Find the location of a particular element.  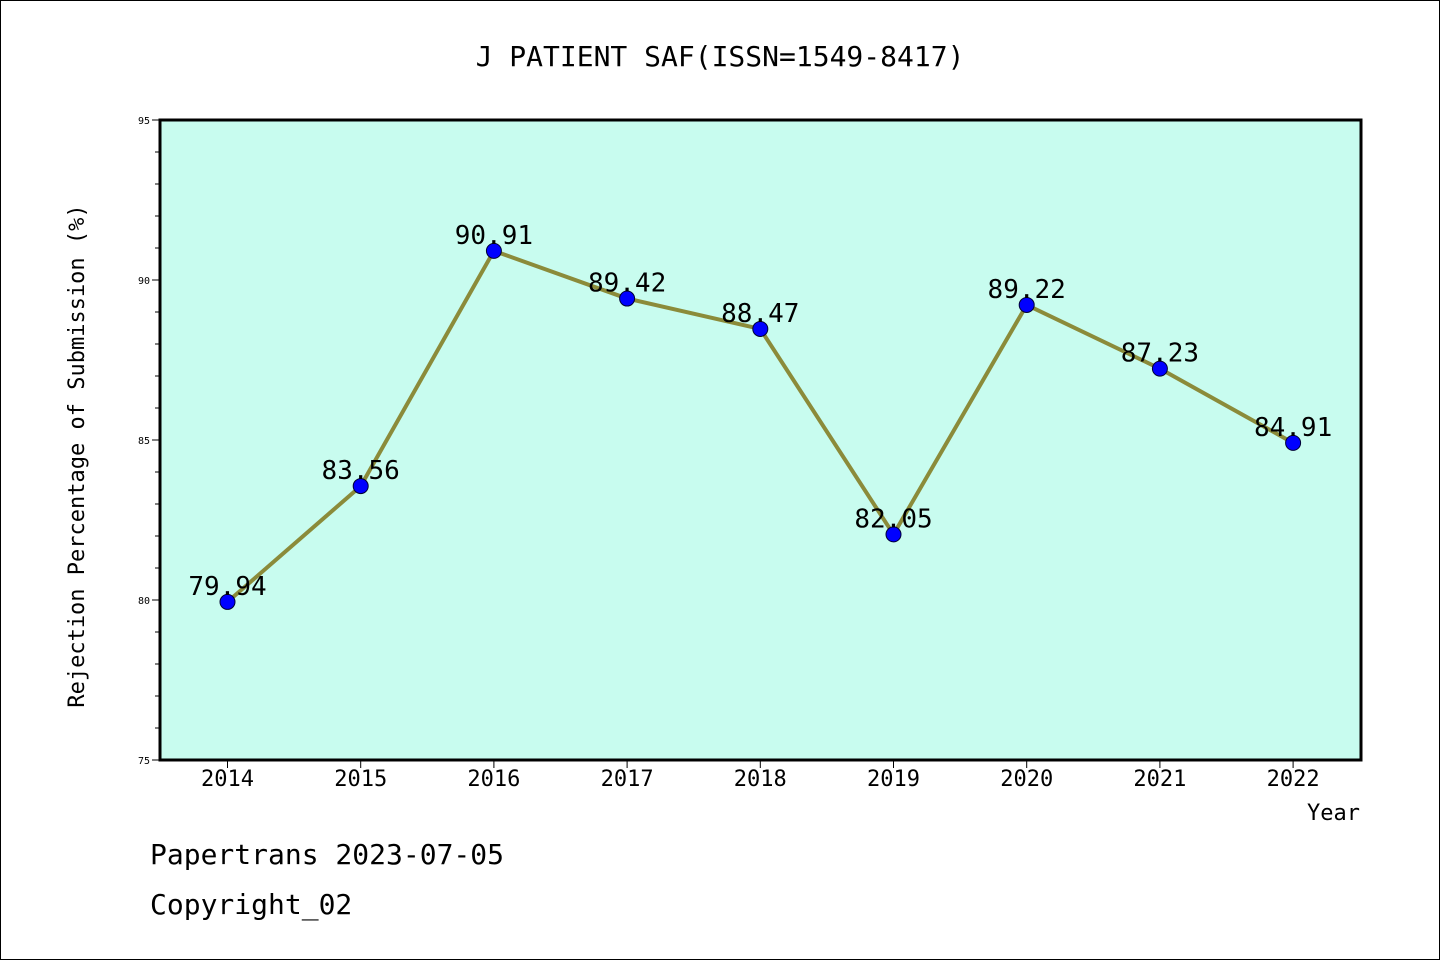

y-tick-label: 75 is located at coordinates (144, 761).